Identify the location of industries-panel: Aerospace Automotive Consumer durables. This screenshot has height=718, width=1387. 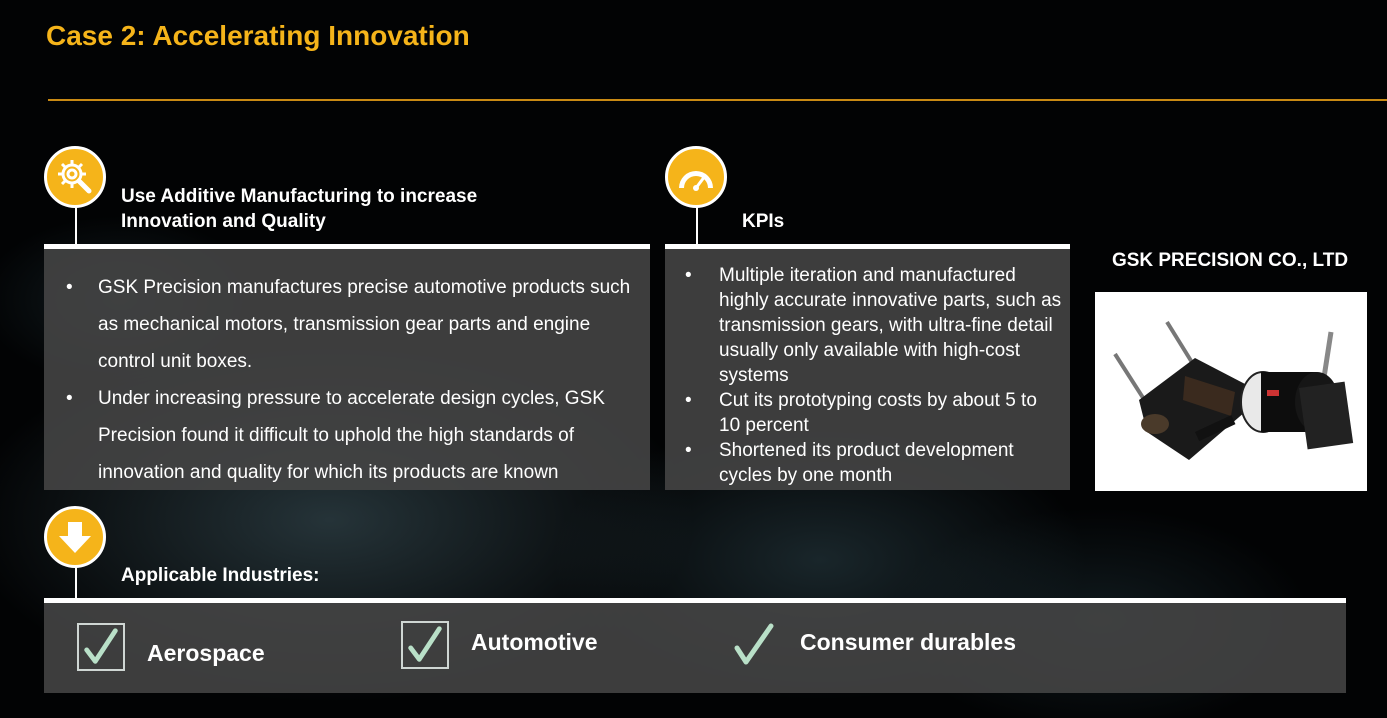
(695, 645).